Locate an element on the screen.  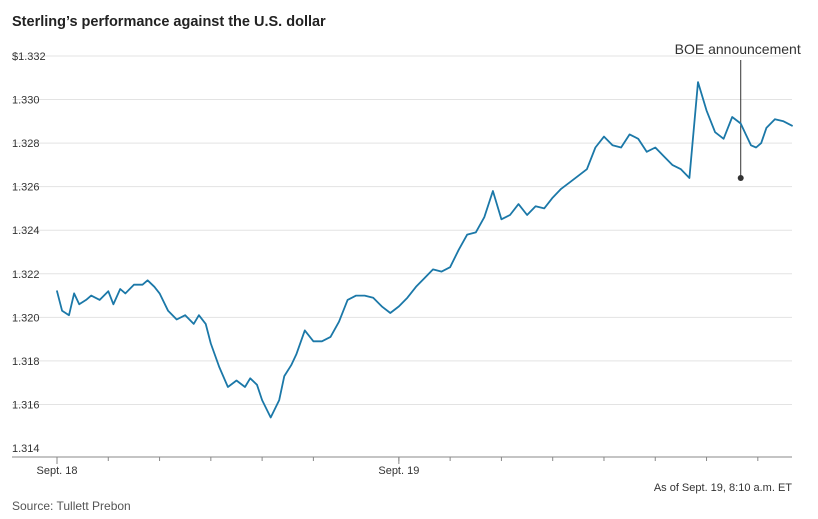
x-tick-label: Sept. 18 is located at coordinates (57, 471).